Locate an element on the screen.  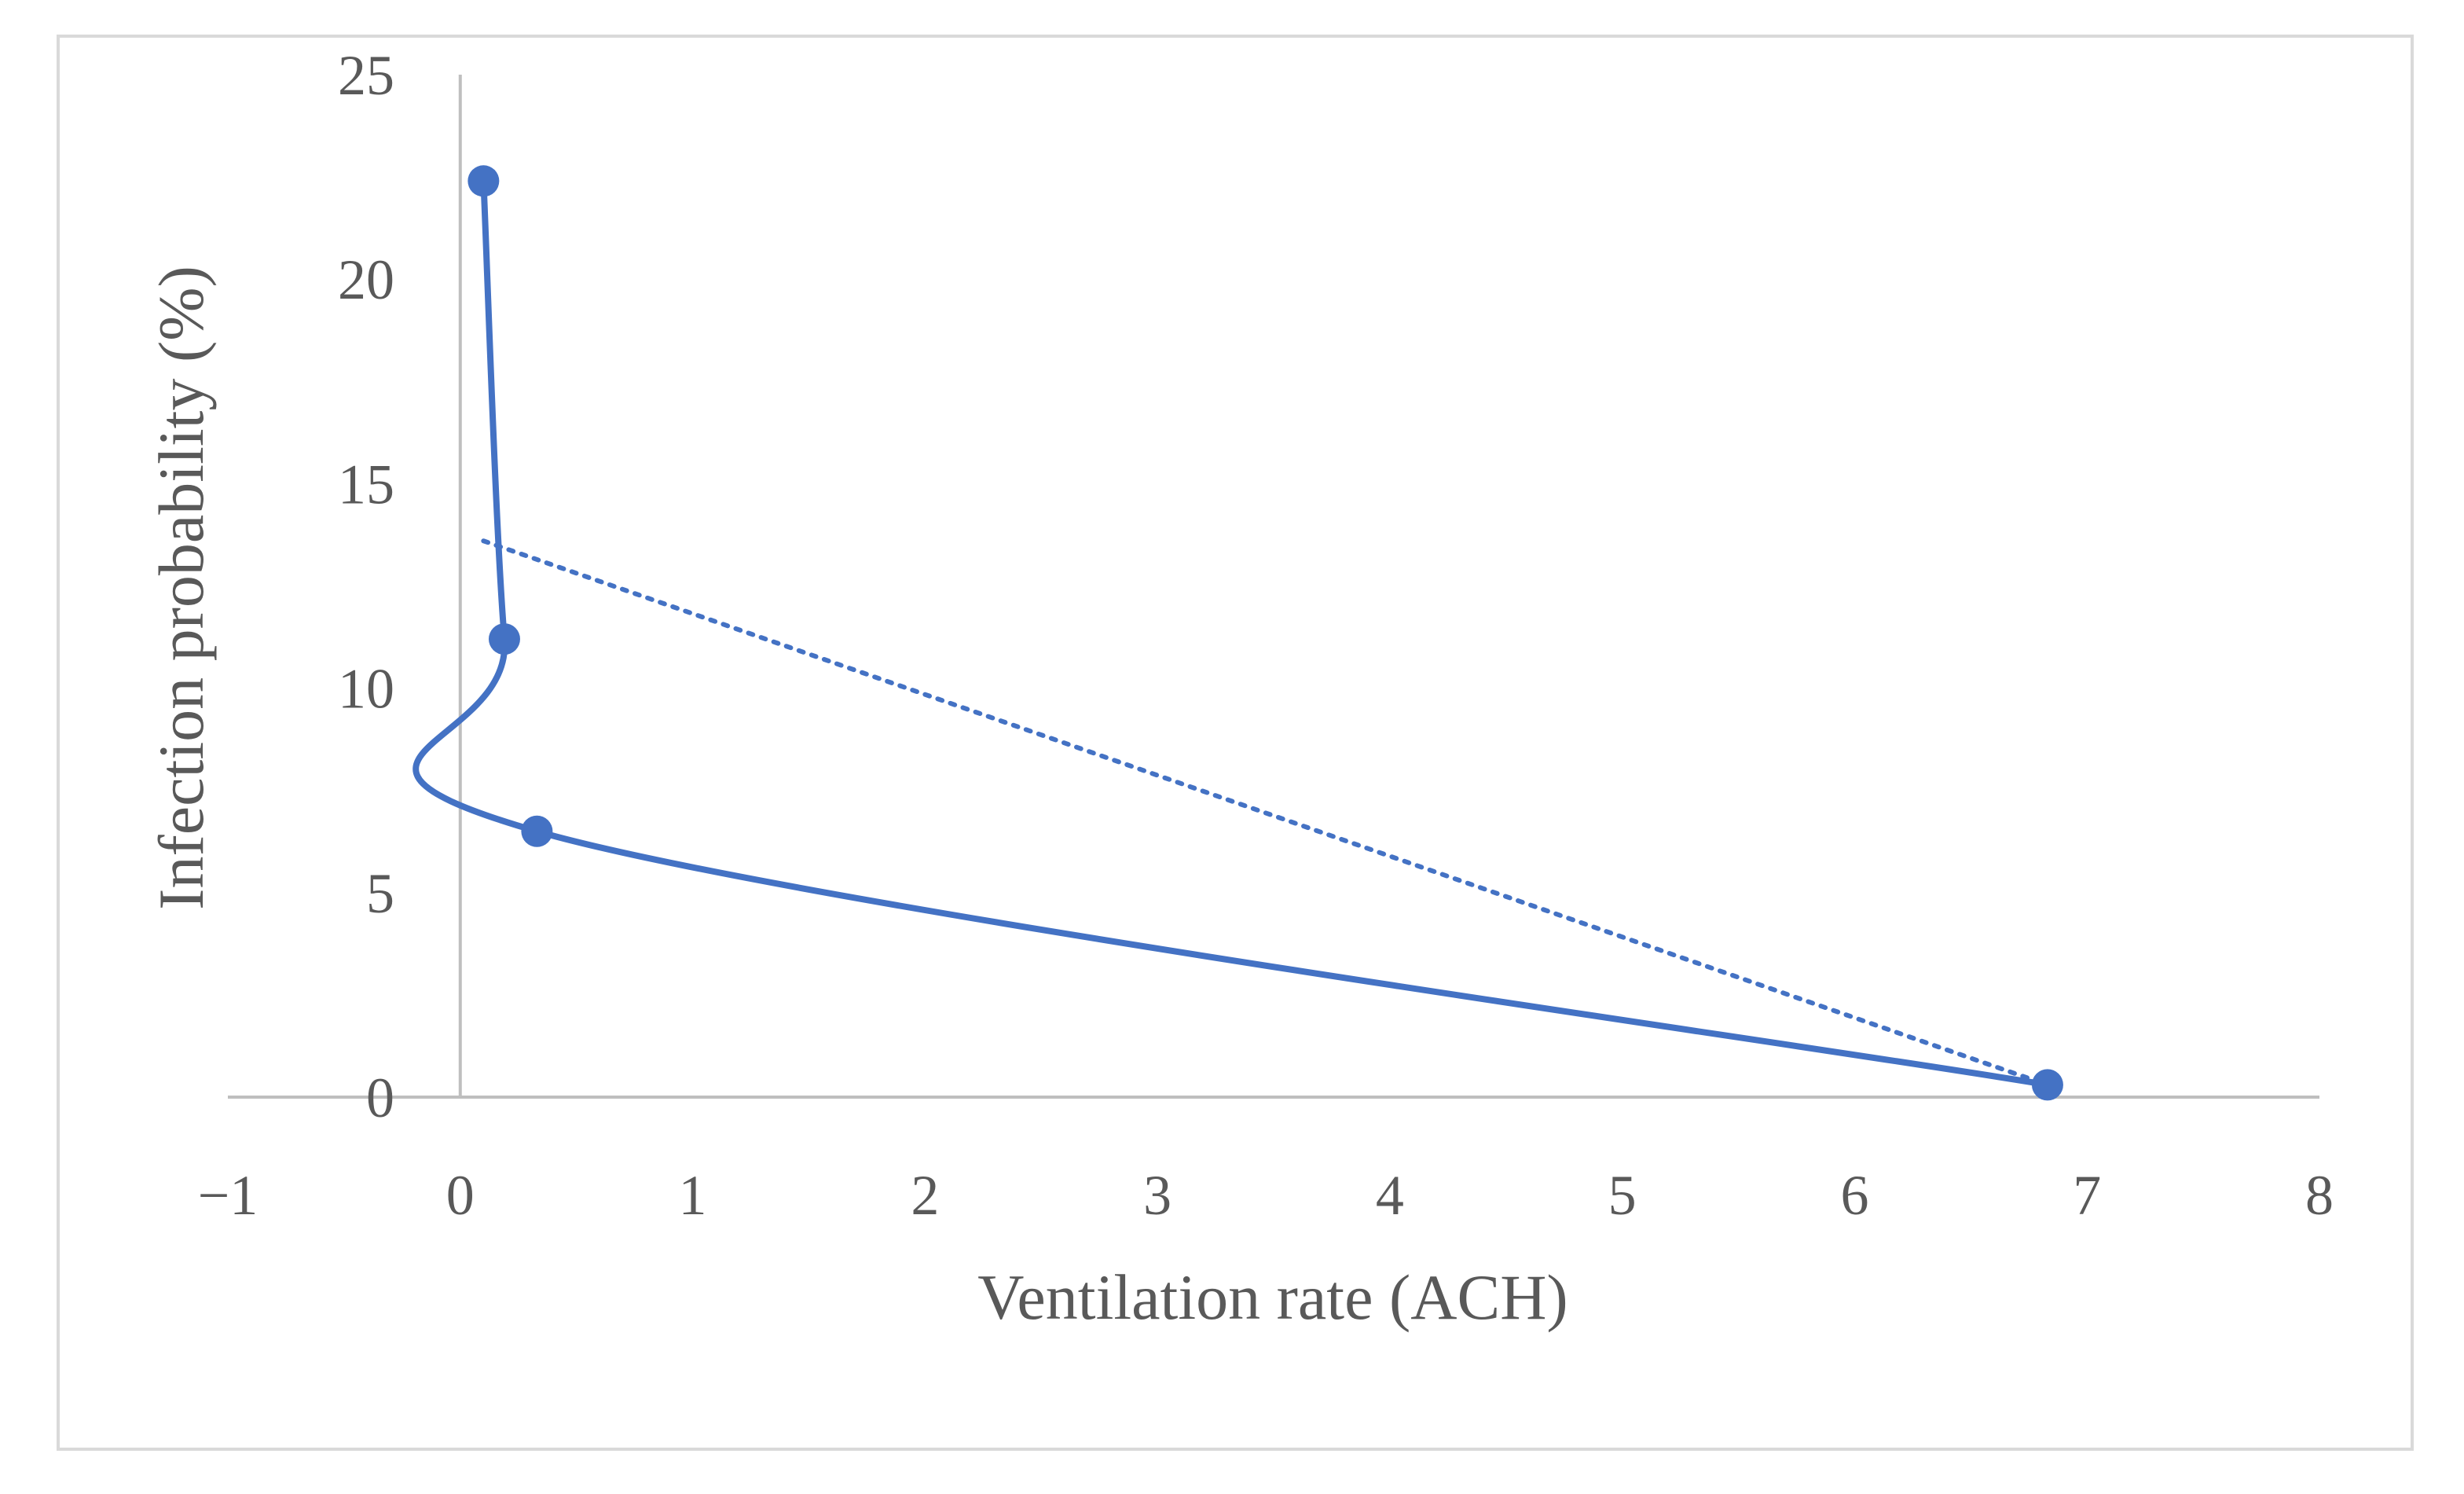
x-tick-labels: −1 0 1 2 3 4 5 6 7 8 is located at coordinates (1266, 1195).